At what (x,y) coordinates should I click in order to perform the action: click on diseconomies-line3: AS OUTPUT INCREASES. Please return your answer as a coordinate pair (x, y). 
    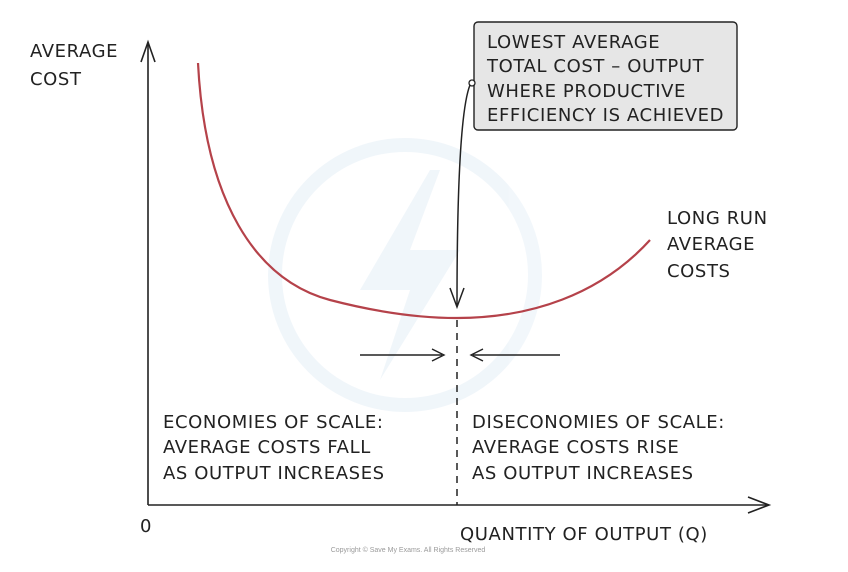
    Looking at the image, I should click on (583, 473).